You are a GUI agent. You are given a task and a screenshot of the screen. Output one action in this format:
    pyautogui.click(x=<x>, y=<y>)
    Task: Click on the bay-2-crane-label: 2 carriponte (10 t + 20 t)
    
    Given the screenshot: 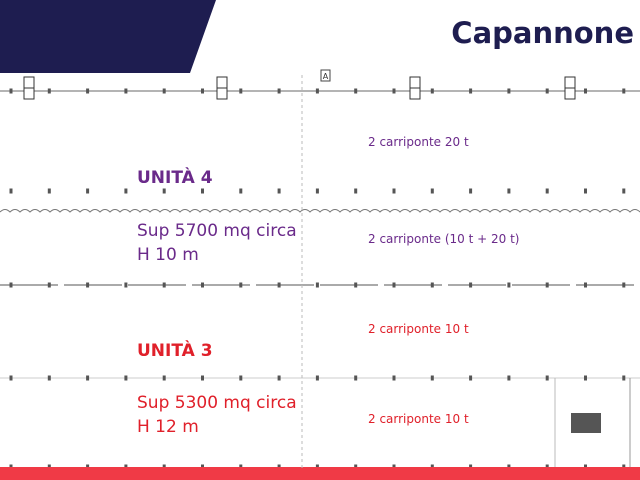 What is the action you would take?
    pyautogui.click(x=444, y=239)
    